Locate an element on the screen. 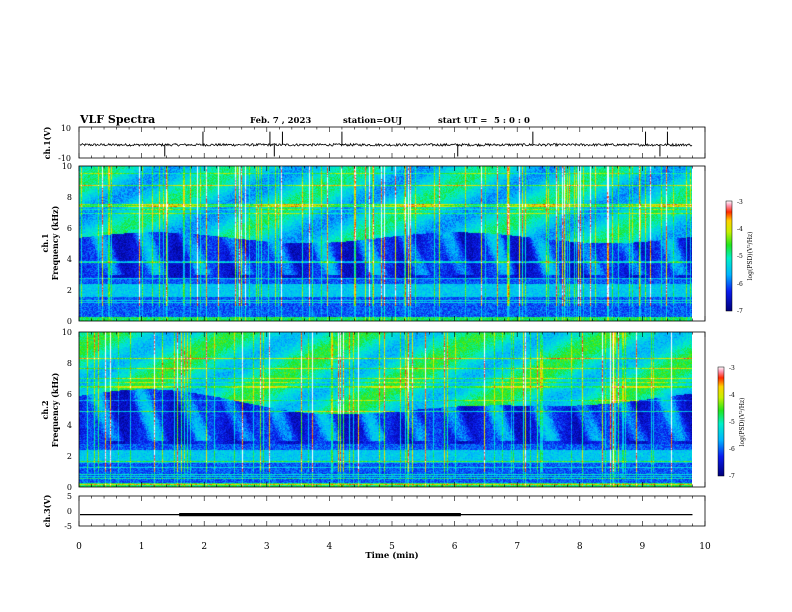  x-tick-3: 3 is located at coordinates (267, 547).